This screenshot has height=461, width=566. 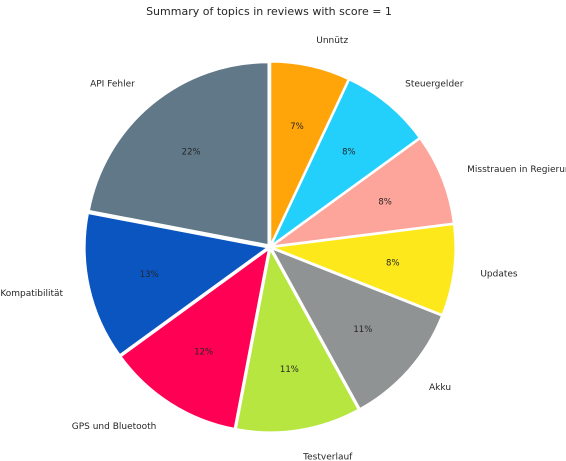 I want to click on slice-label-8: API Fehler, so click(x=112, y=85).